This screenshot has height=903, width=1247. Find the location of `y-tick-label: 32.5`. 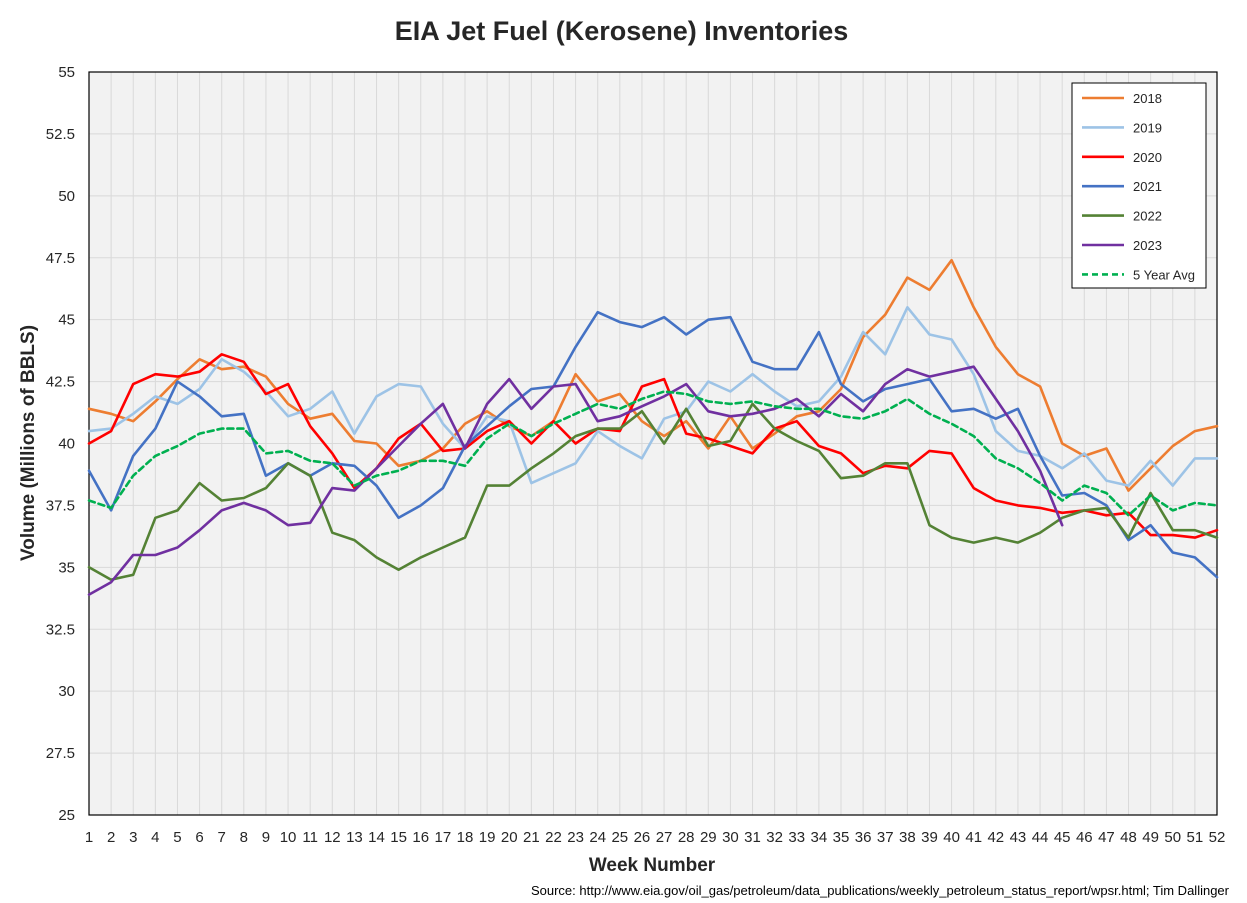

y-tick-label: 32.5 is located at coordinates (60, 629).